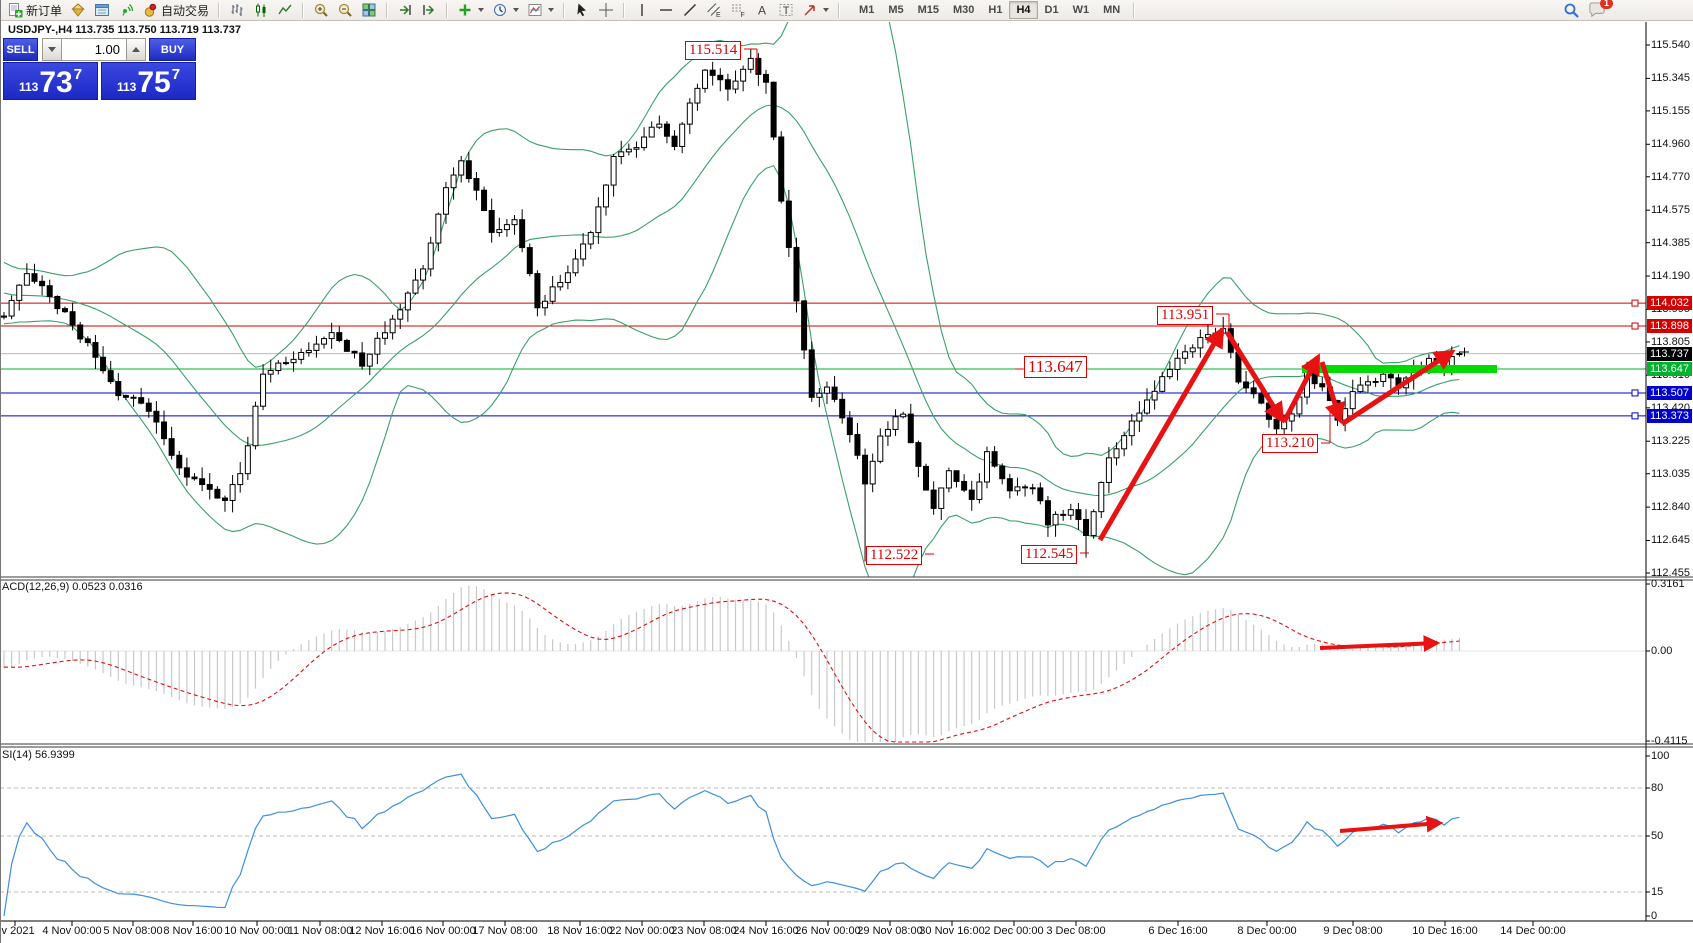 This screenshot has height=943, width=1693. What do you see at coordinates (1571, 10) in the screenshot?
I see `search-icon` at bounding box center [1571, 10].